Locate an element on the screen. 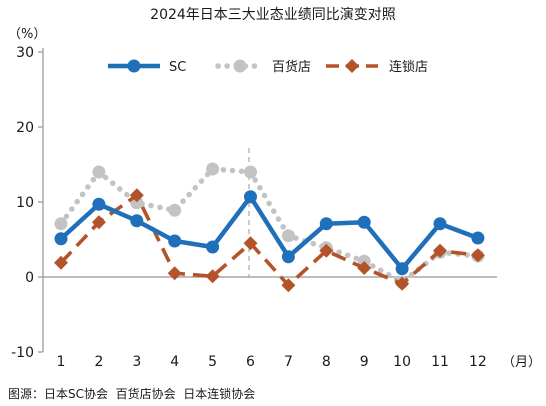 The width and height of the screenshot is (546, 406). x-tick-label: 5 is located at coordinates (212, 362).